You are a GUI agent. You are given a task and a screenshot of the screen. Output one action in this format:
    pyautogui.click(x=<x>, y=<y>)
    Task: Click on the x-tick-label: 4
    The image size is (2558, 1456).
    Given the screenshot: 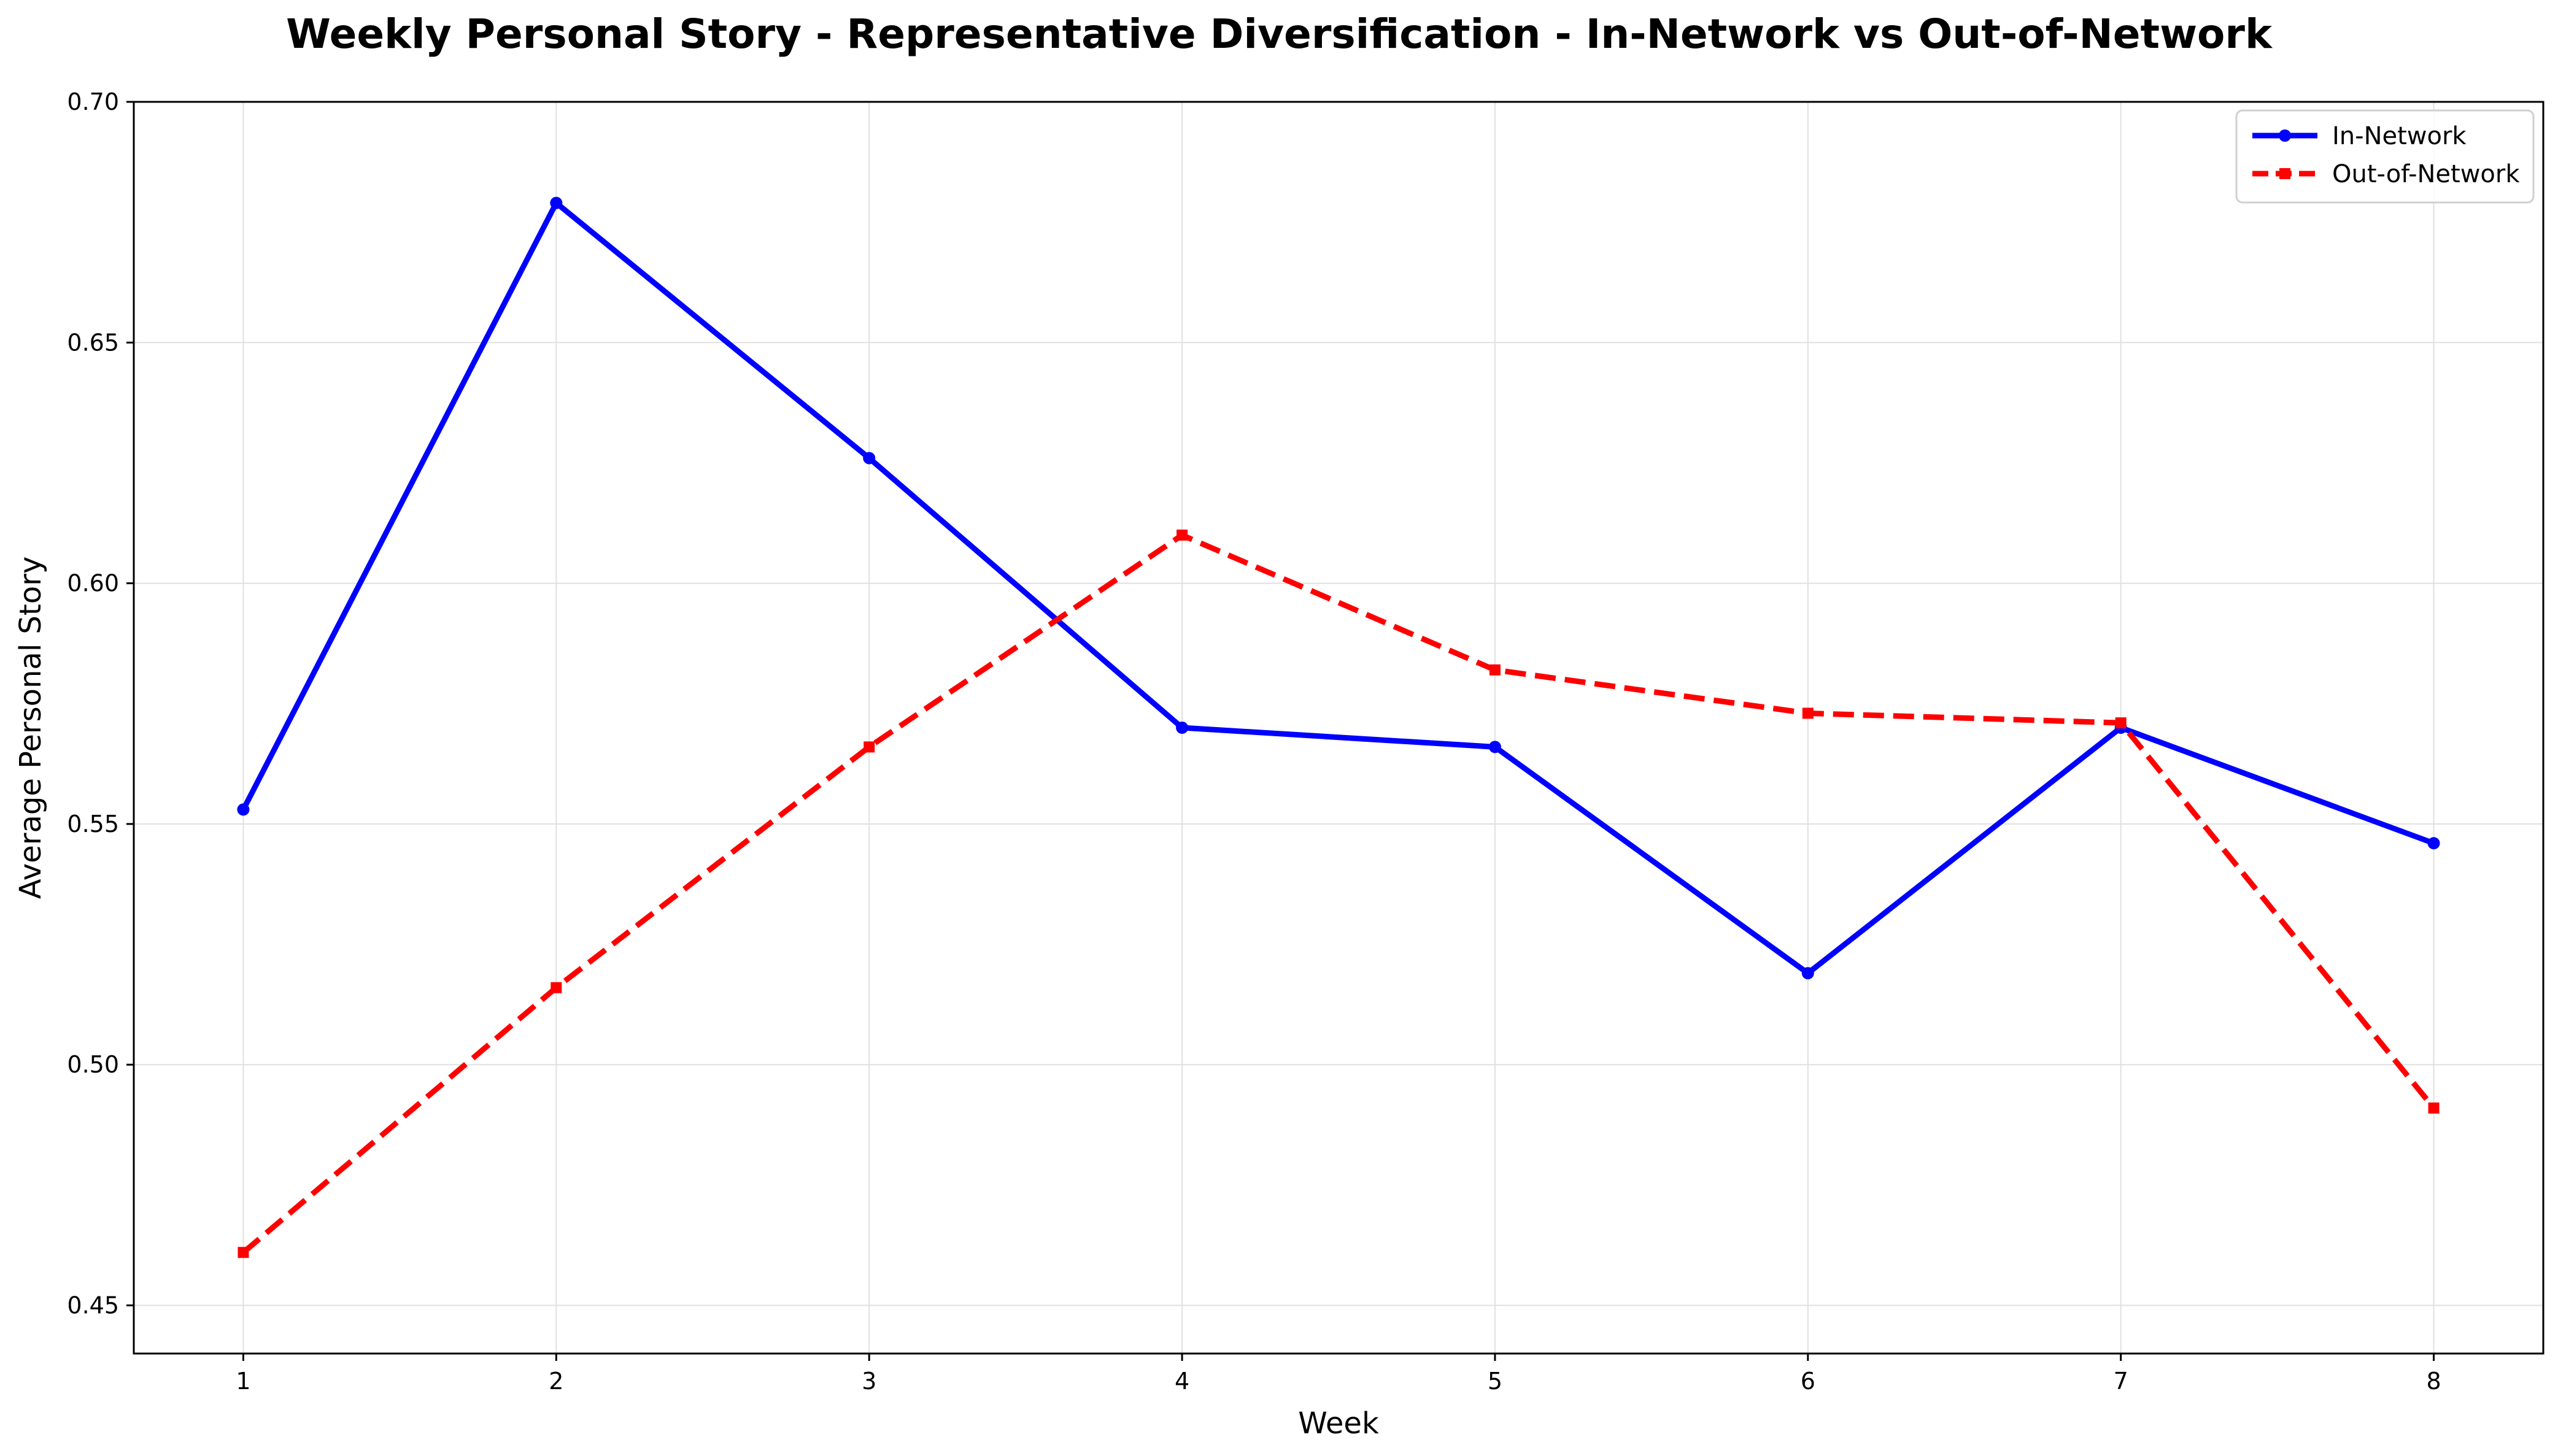 What is the action you would take?
    pyautogui.click(x=1182, y=1381)
    